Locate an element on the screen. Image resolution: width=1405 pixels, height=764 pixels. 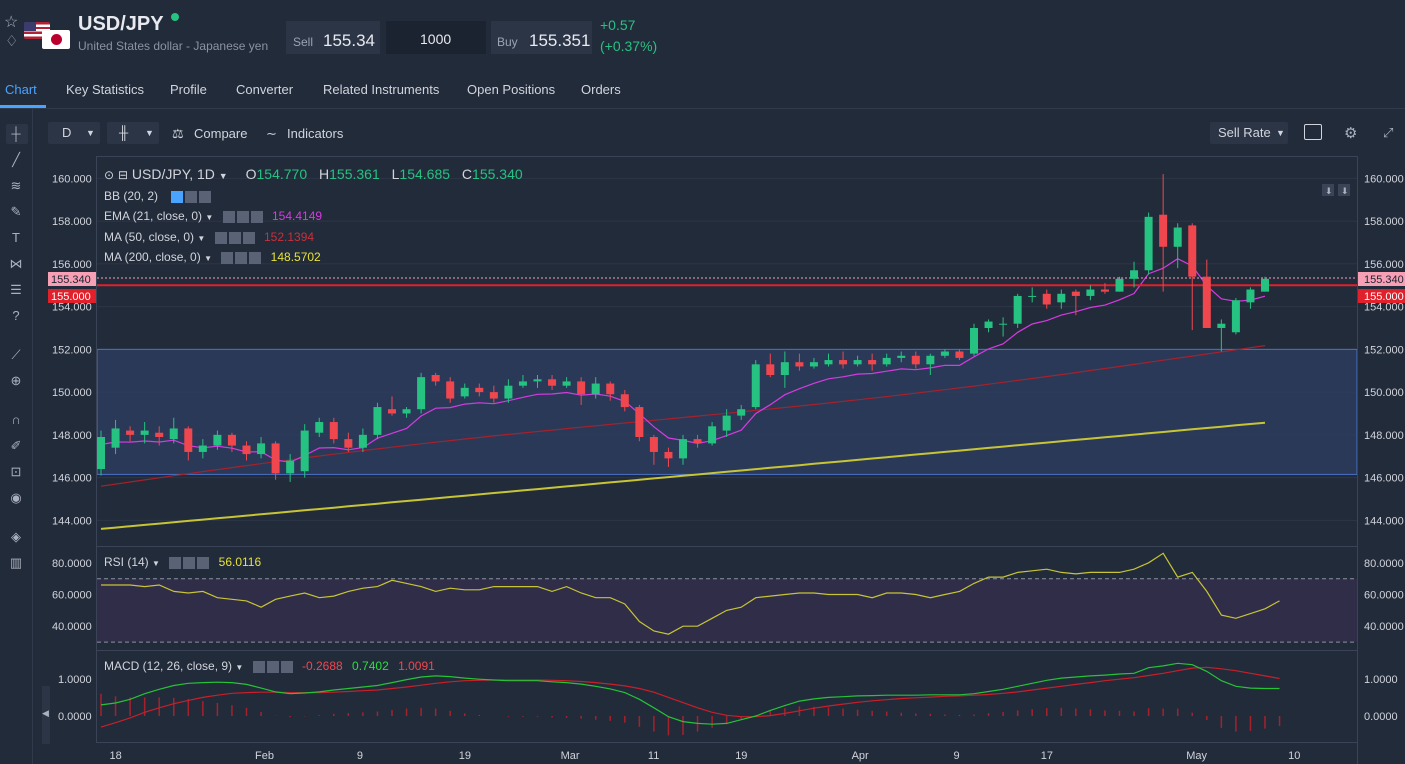
ma50-value: 152.1394 is located at coordinates (289, 237).